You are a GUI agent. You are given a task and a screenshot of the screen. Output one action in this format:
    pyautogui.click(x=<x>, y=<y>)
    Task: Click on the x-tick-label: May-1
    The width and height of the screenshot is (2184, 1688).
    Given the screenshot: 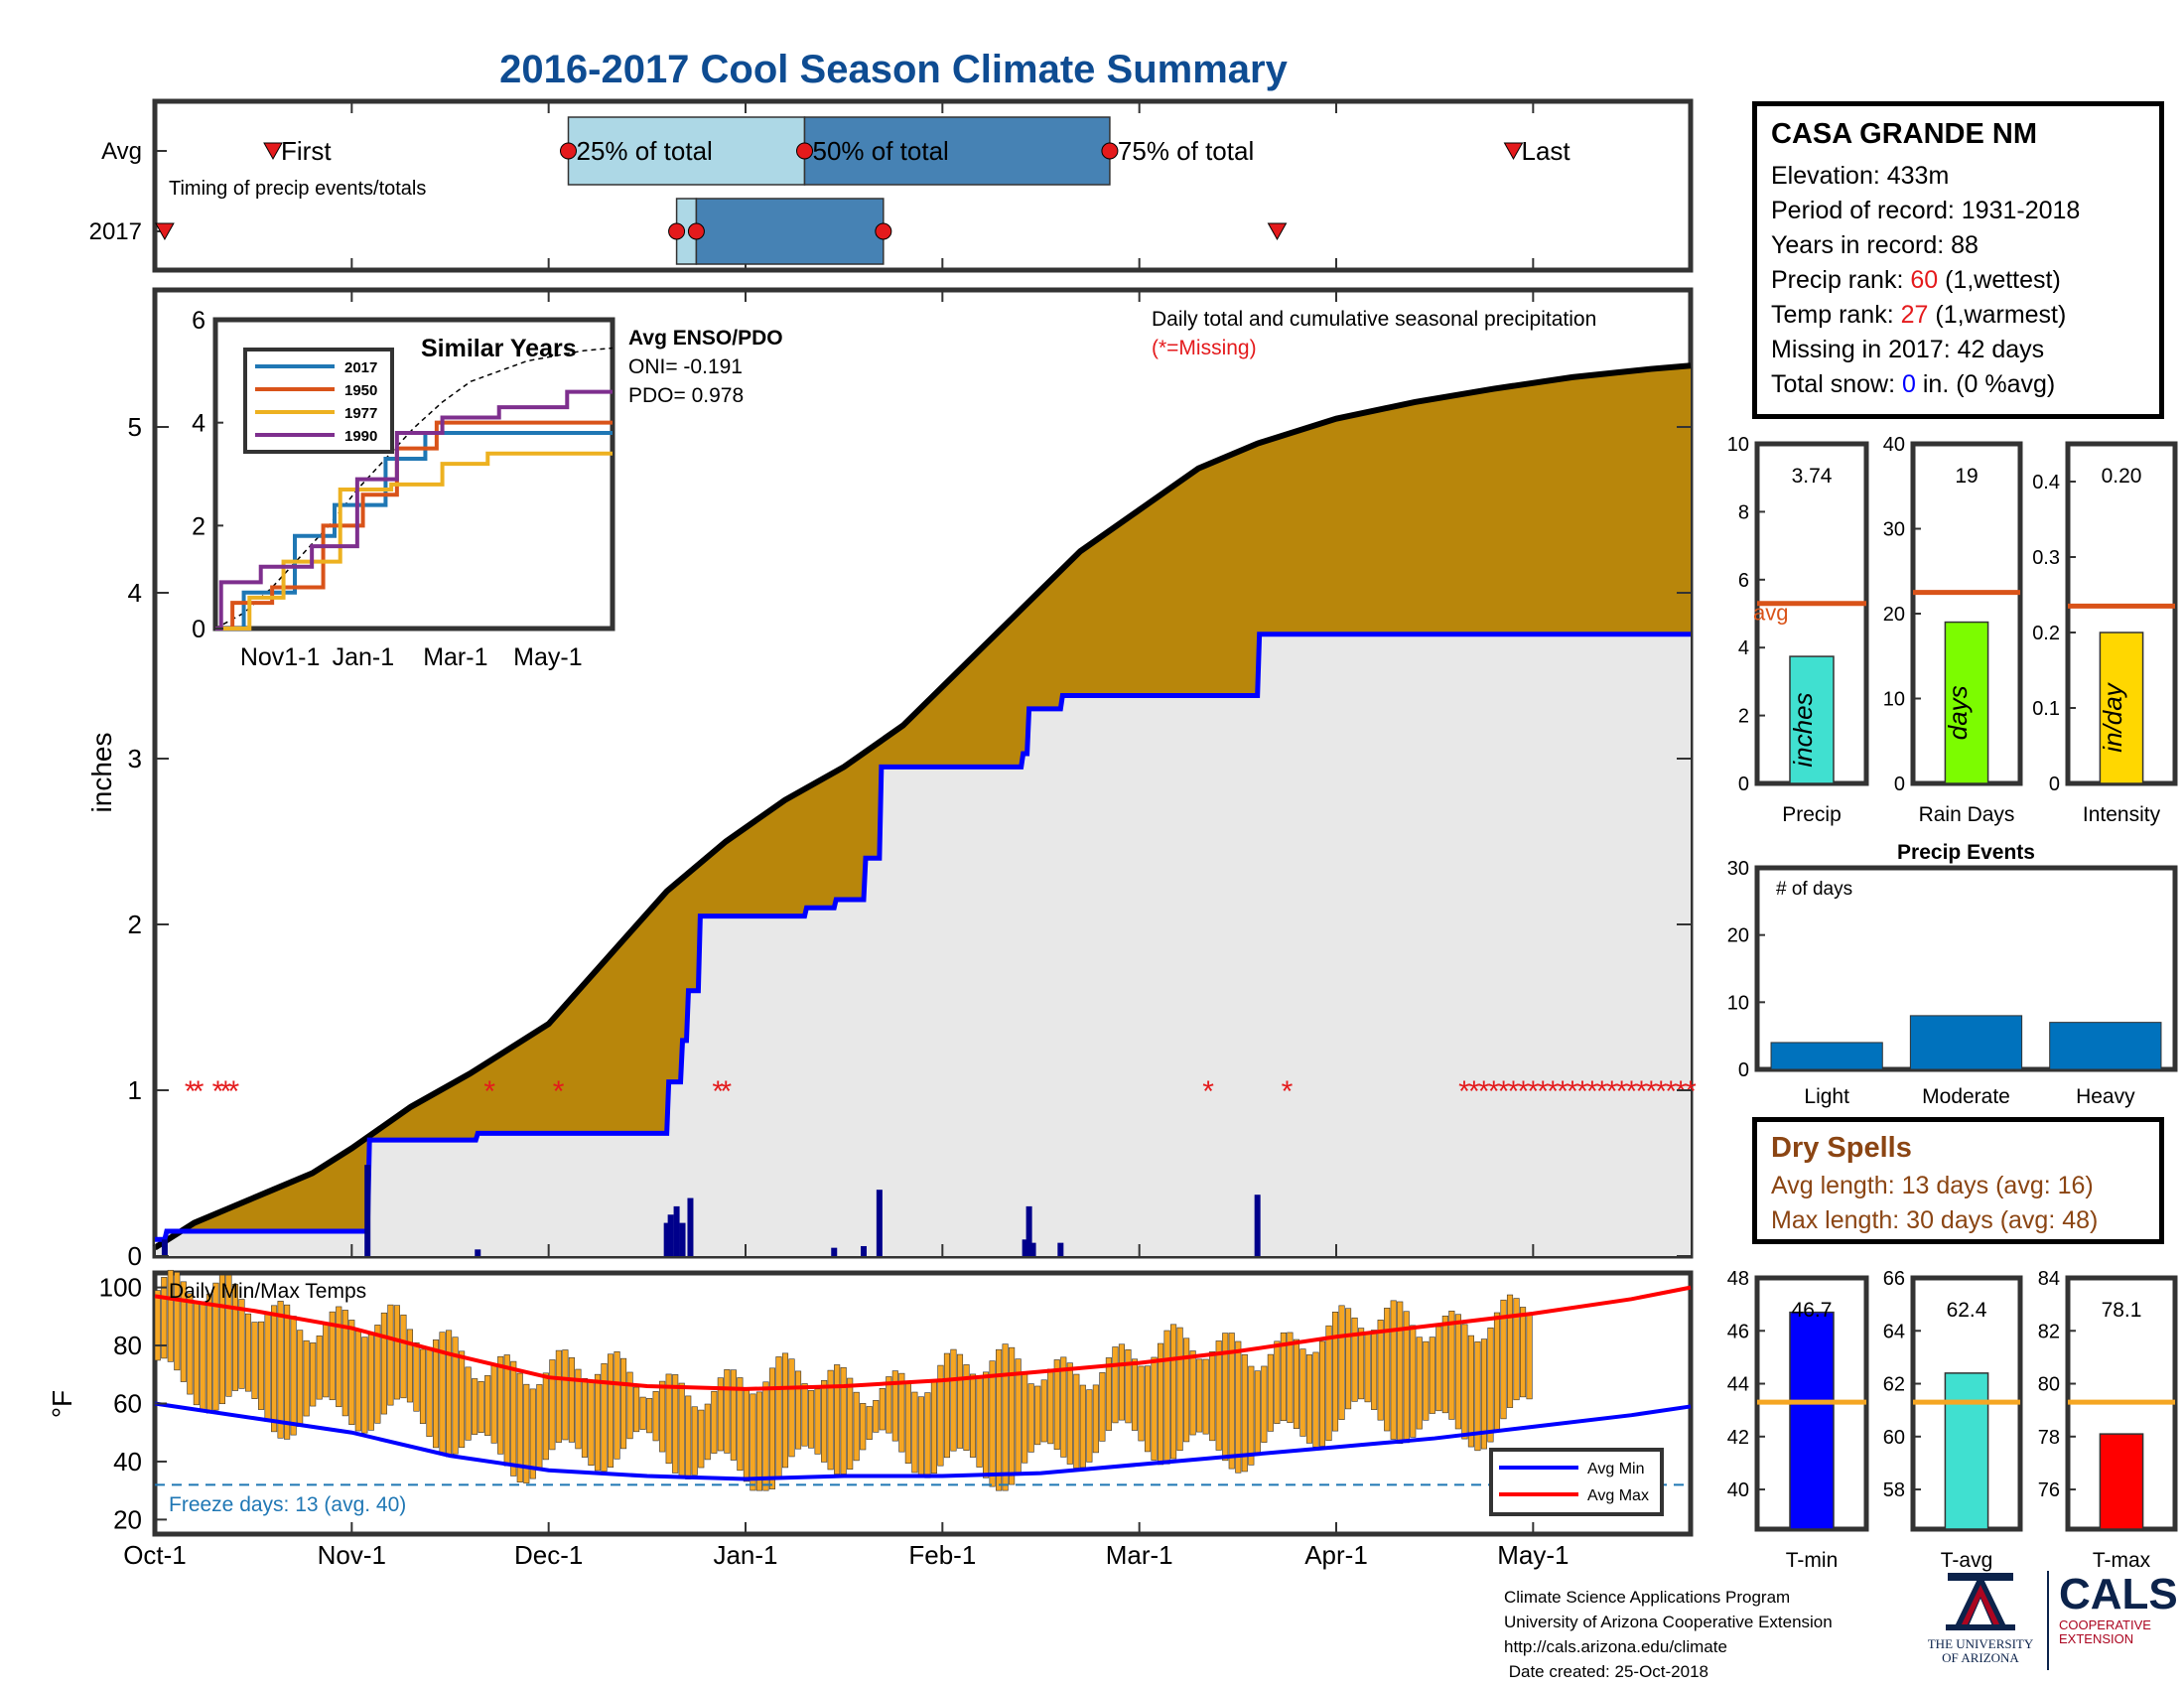 What is the action you would take?
    pyautogui.click(x=1533, y=1555)
    